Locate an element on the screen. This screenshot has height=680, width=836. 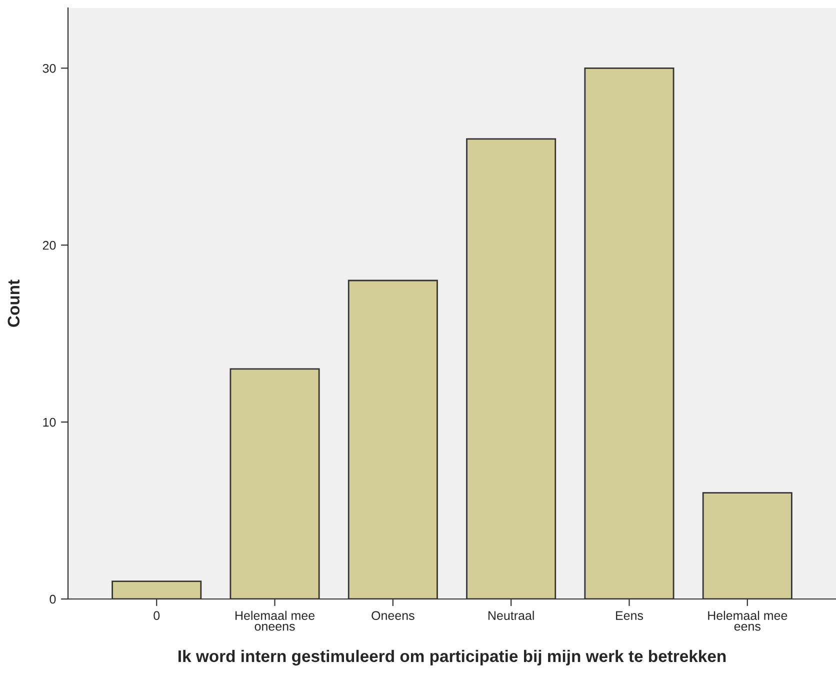
x-tick-label: Helemaal mee oneens is located at coordinates (275, 620).